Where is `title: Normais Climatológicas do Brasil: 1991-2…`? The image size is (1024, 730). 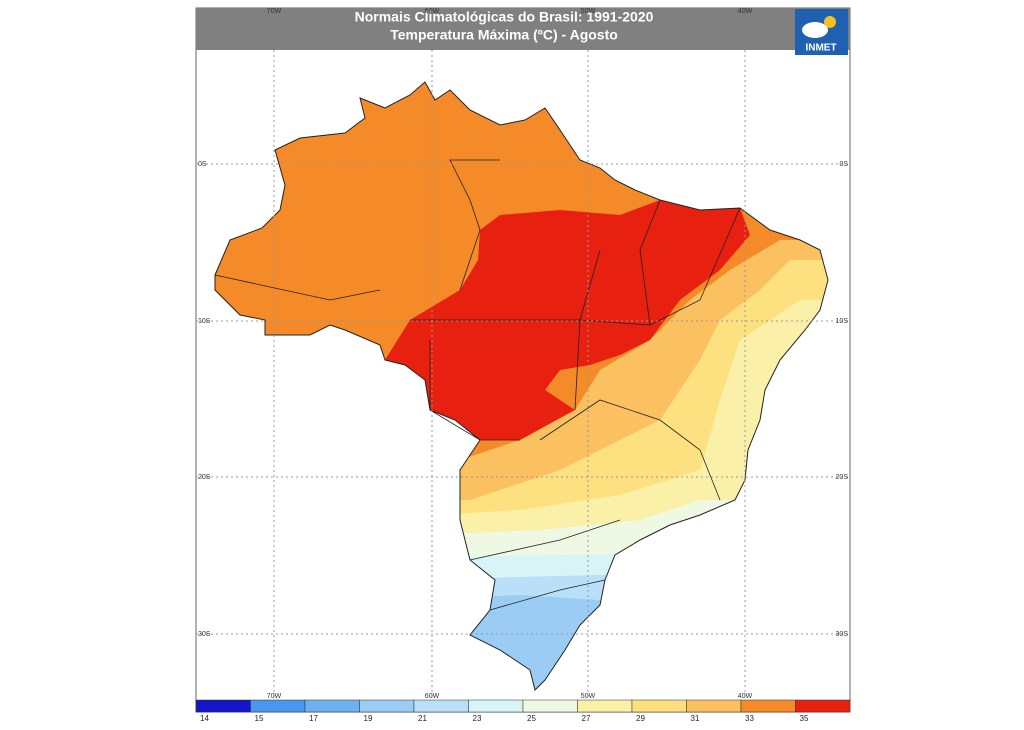
title: Normais Climatológicas do Brasil: 1991-2… is located at coordinates (504, 17).